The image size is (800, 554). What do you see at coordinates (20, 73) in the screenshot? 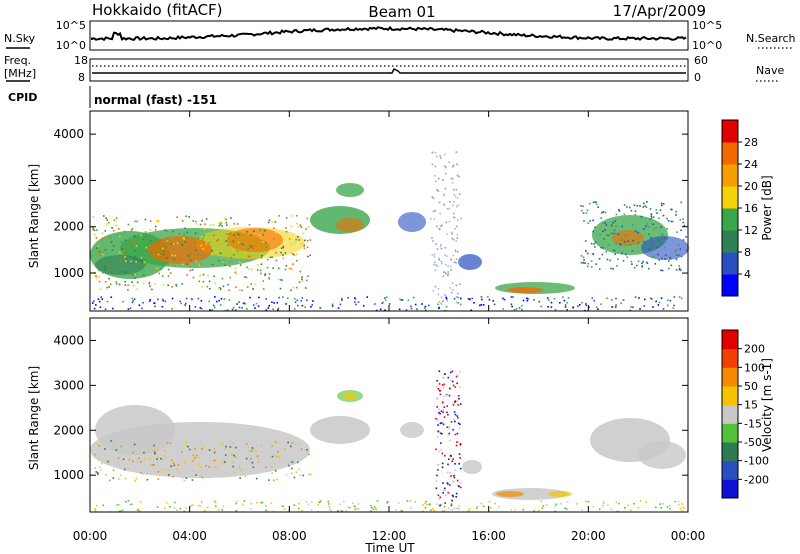
I see `freq-label-2: [MHz]` at bounding box center [20, 73].